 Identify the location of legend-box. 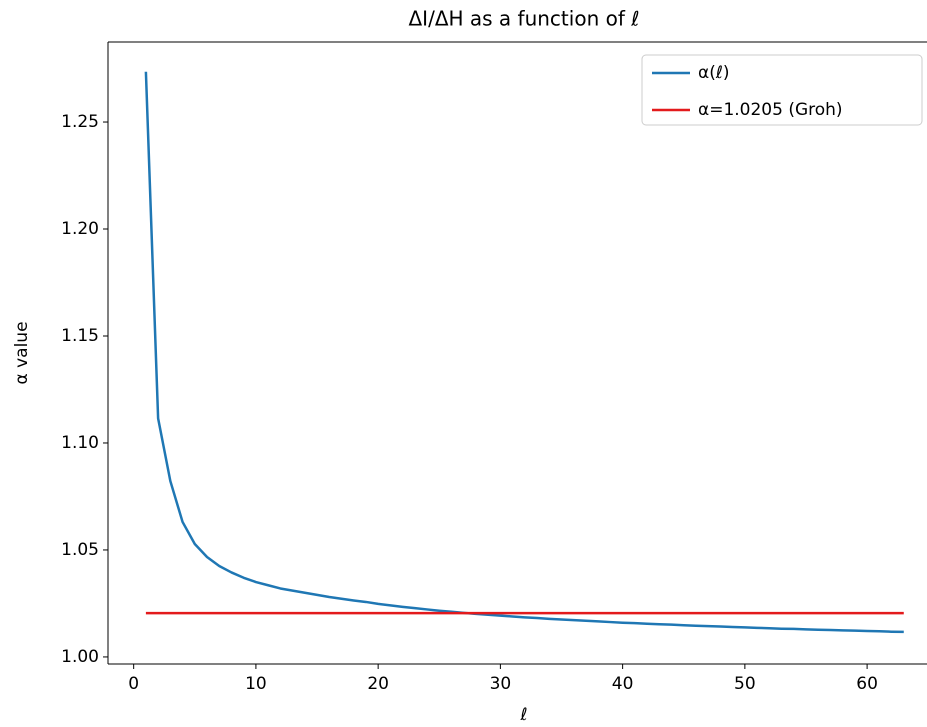
(782, 90).